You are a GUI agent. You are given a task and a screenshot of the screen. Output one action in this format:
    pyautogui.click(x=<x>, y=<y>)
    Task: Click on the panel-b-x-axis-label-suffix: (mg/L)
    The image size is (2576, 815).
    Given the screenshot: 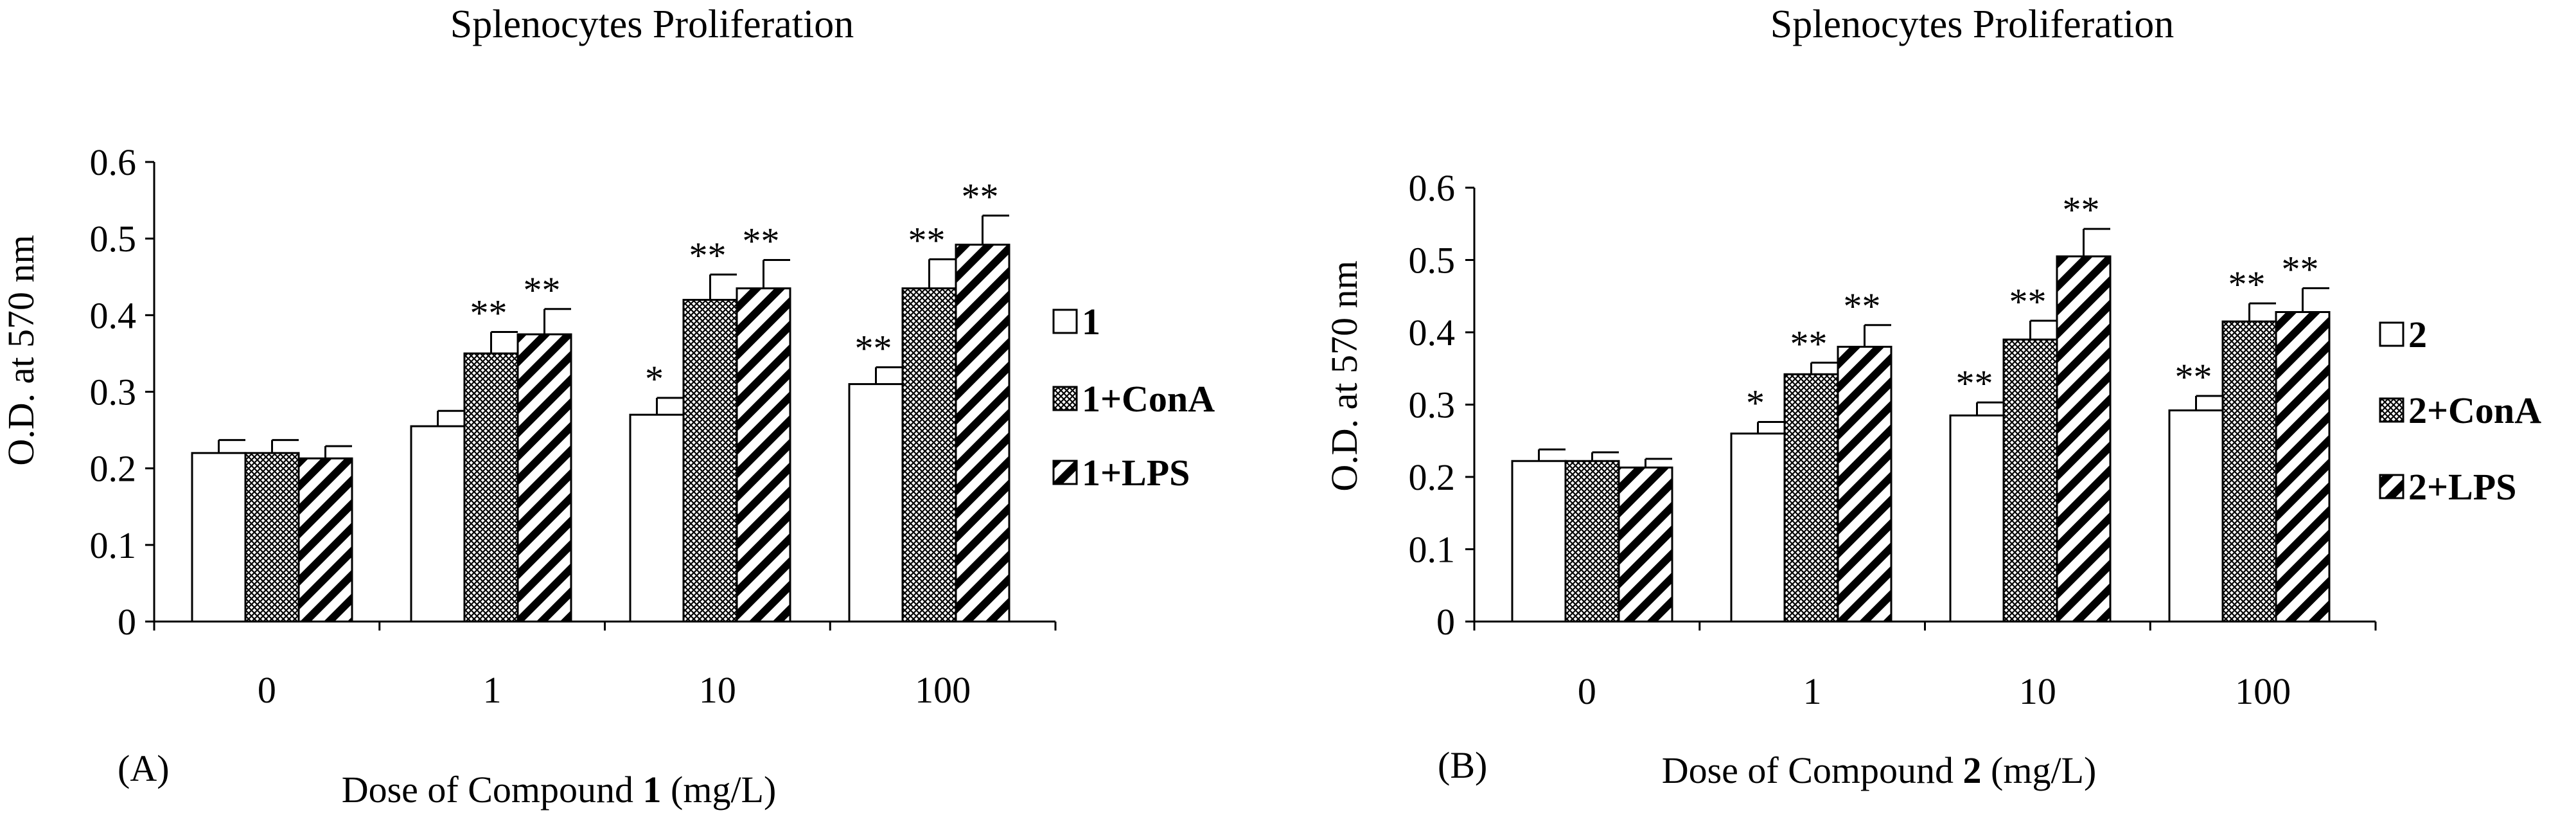 What is the action you would take?
    pyautogui.click(x=2039, y=770)
    